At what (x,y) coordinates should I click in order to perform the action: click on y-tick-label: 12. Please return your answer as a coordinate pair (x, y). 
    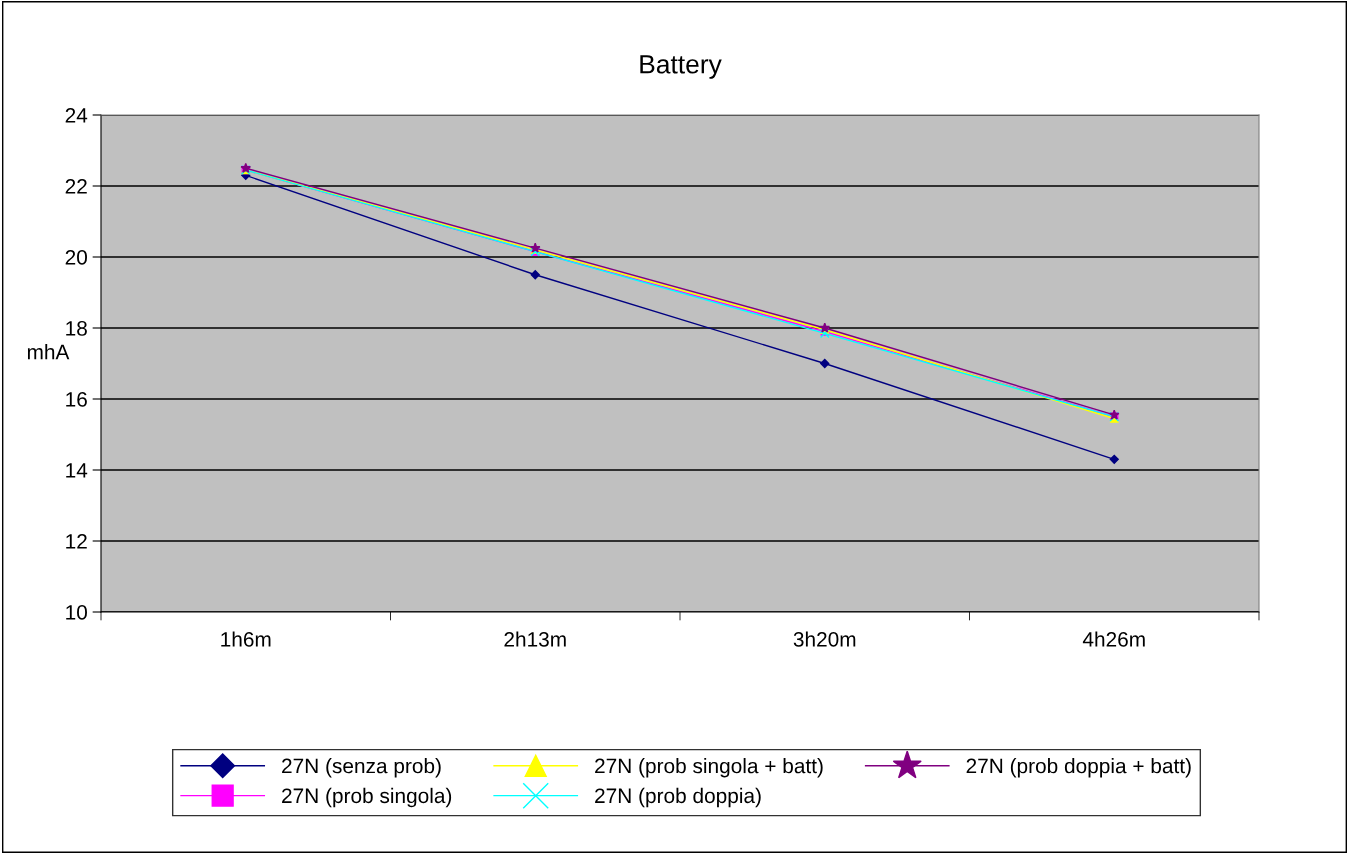
    Looking at the image, I should click on (76, 541).